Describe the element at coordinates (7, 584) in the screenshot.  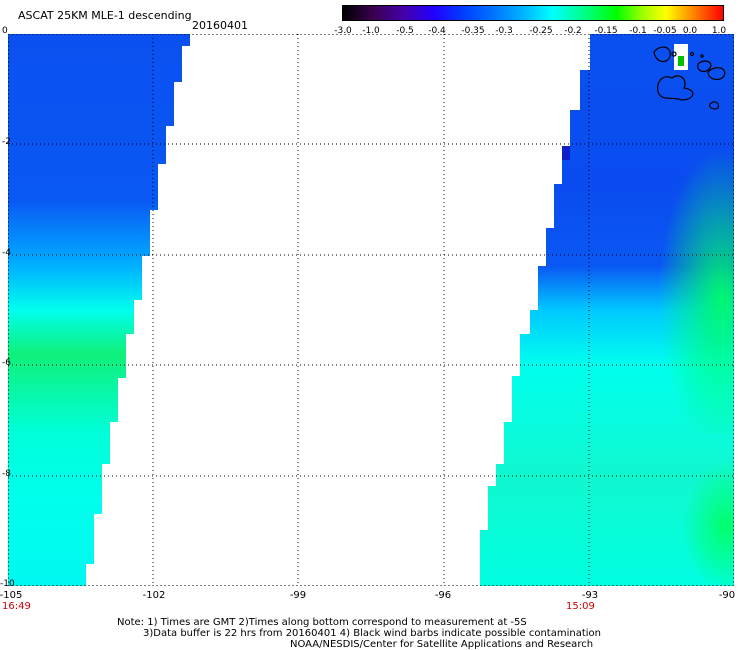
I see `lat-label: -10` at that location.